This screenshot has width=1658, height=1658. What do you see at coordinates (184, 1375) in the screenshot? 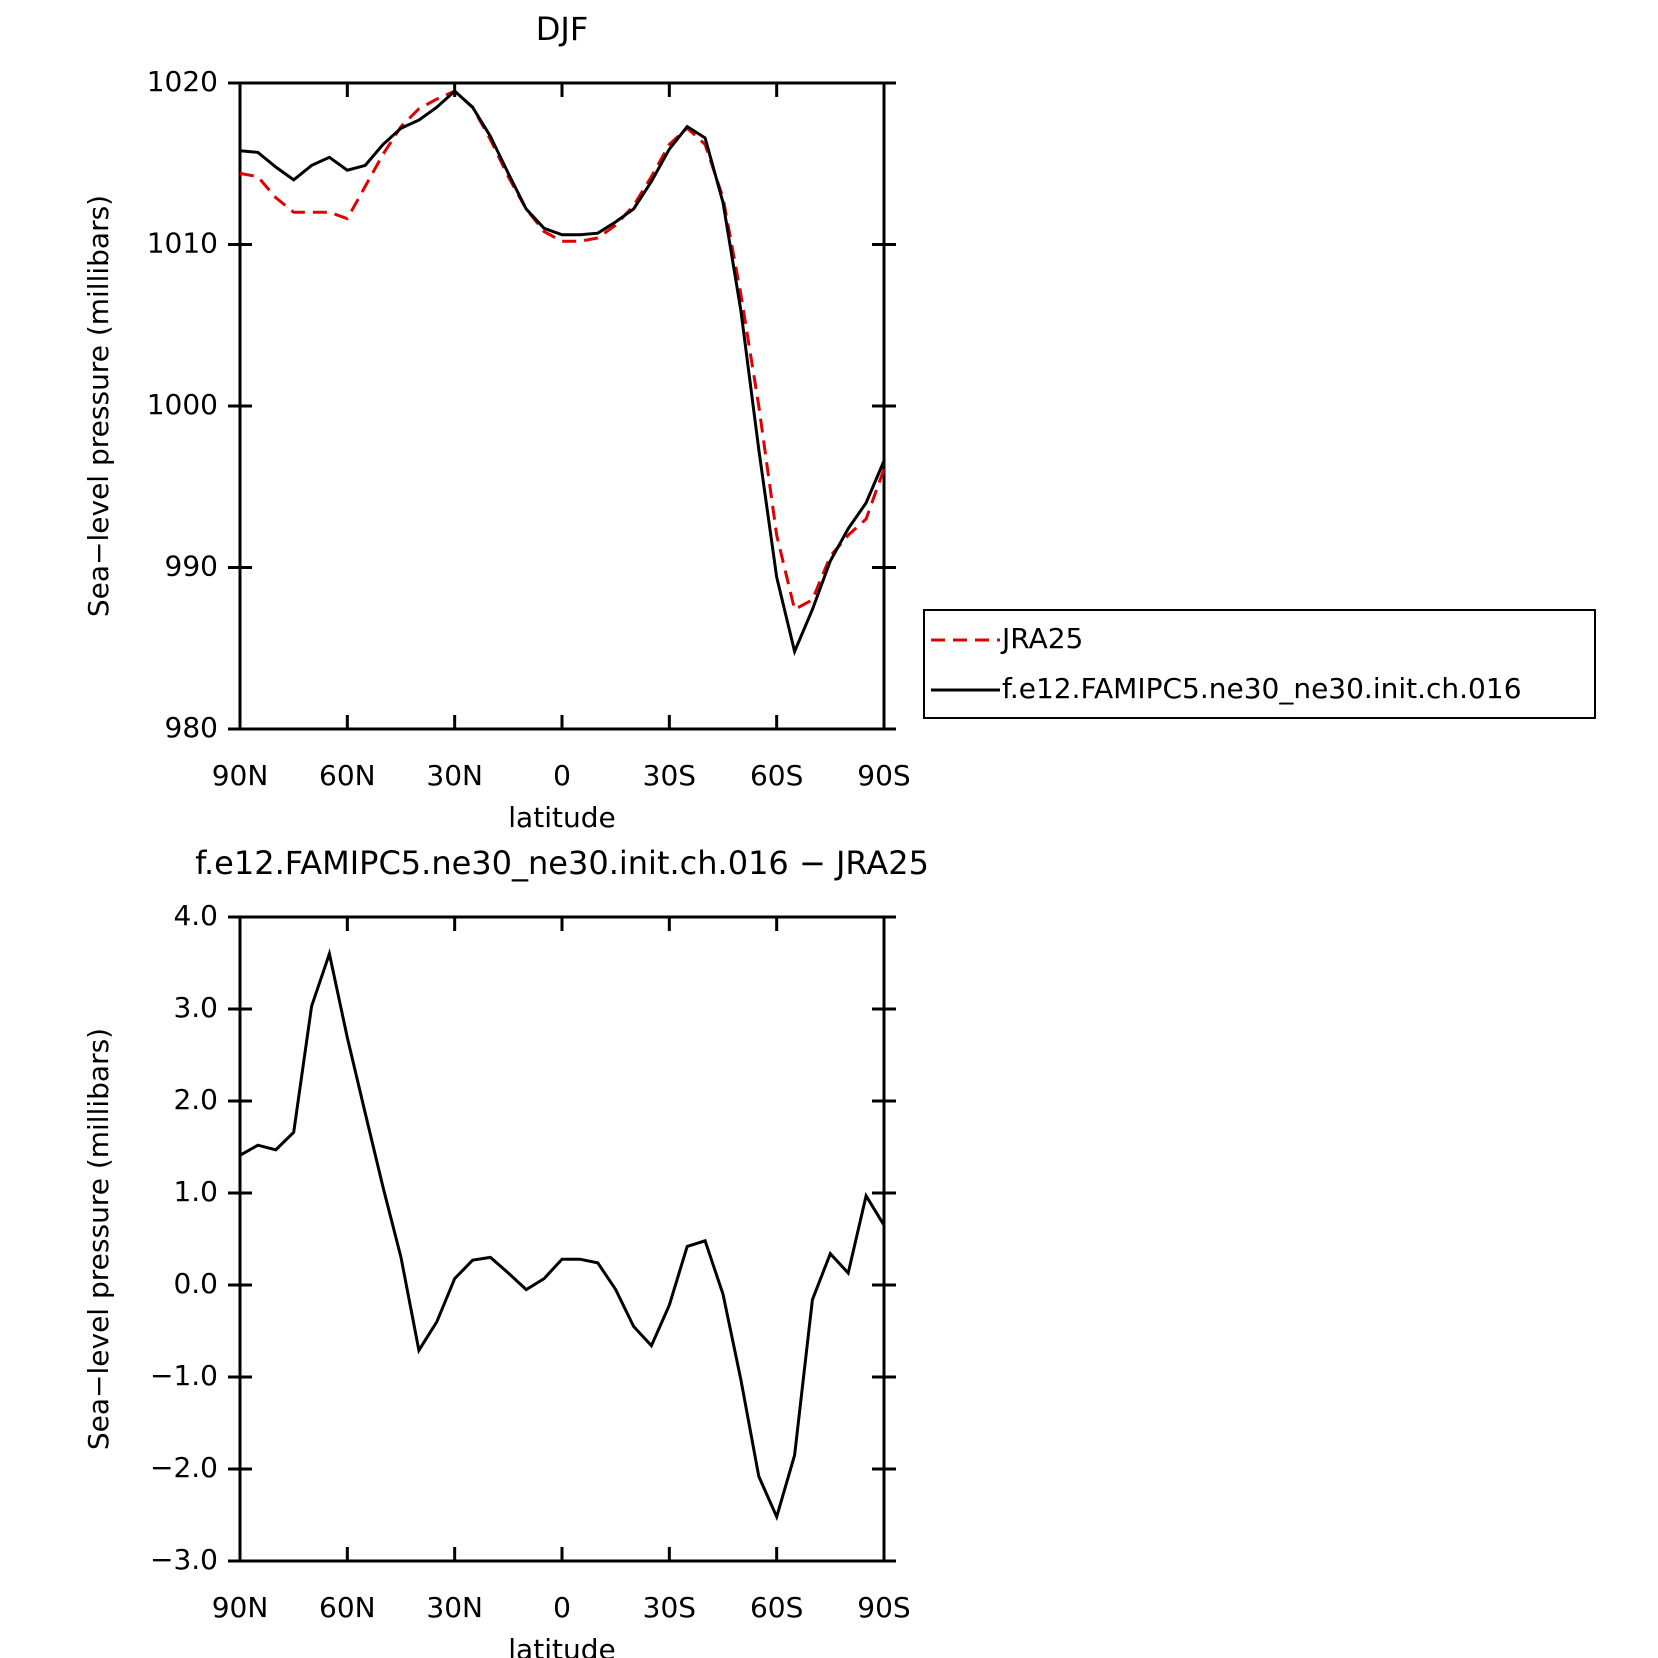
I see `y-tick-label: −1.0` at bounding box center [184, 1375].